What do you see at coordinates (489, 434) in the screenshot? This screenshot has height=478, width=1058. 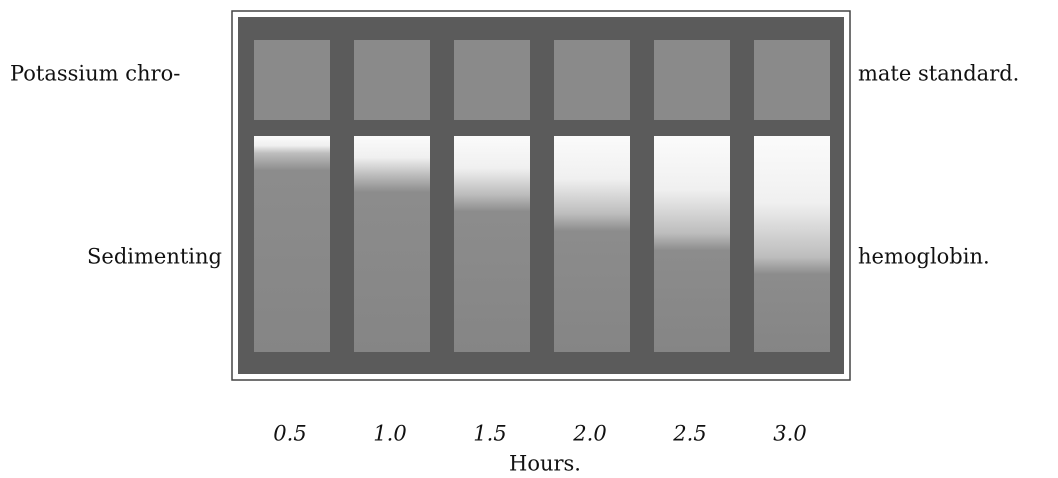 I see `hour-label: 1.5` at bounding box center [489, 434].